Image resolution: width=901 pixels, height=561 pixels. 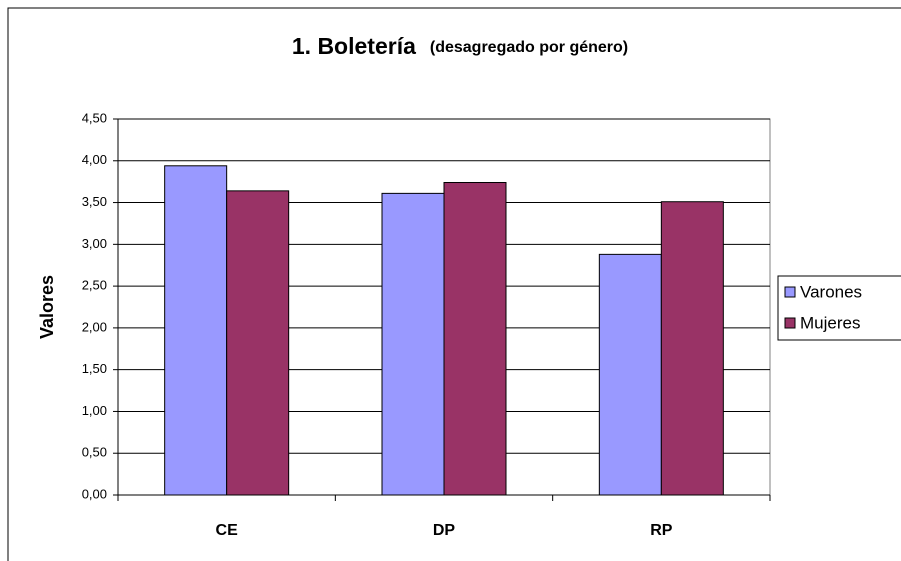 I want to click on y-tick-label: 3,00, so click(x=94, y=243).